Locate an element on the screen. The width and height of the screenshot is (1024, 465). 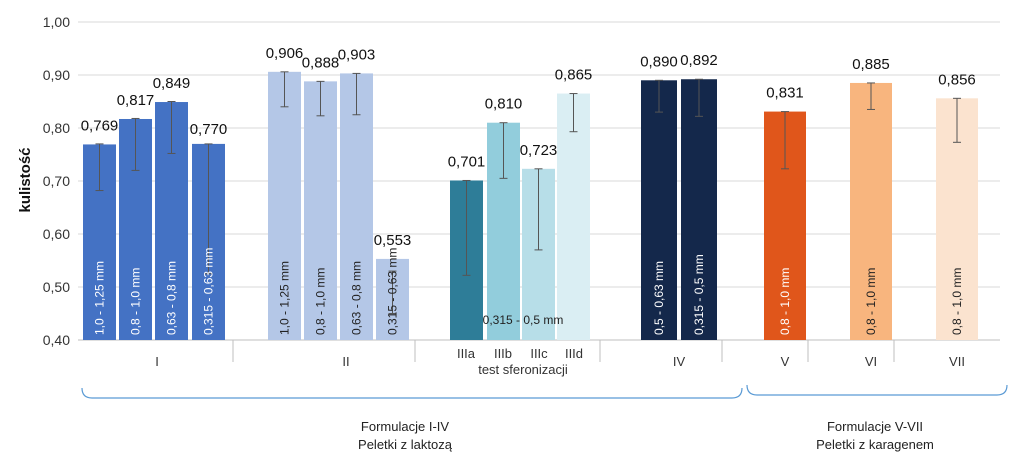
value-label: 0,888 is located at coordinates (321, 62).